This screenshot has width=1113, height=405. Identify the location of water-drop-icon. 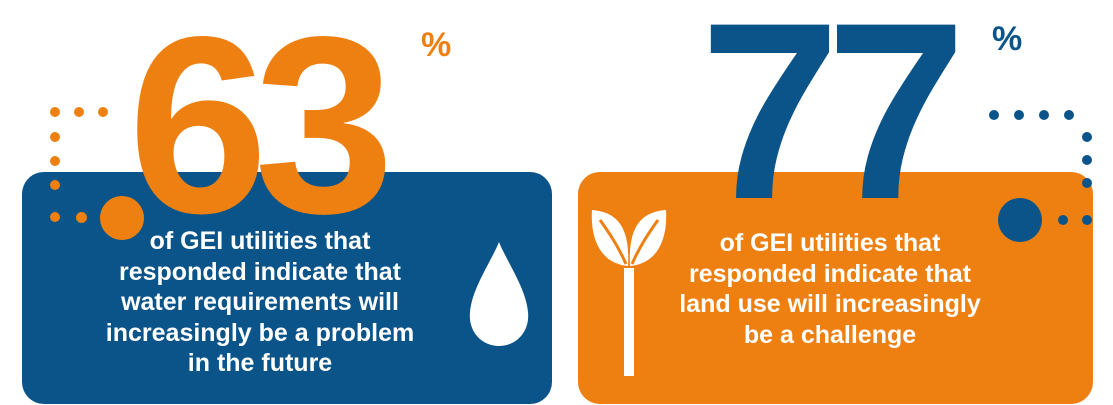
(499, 294).